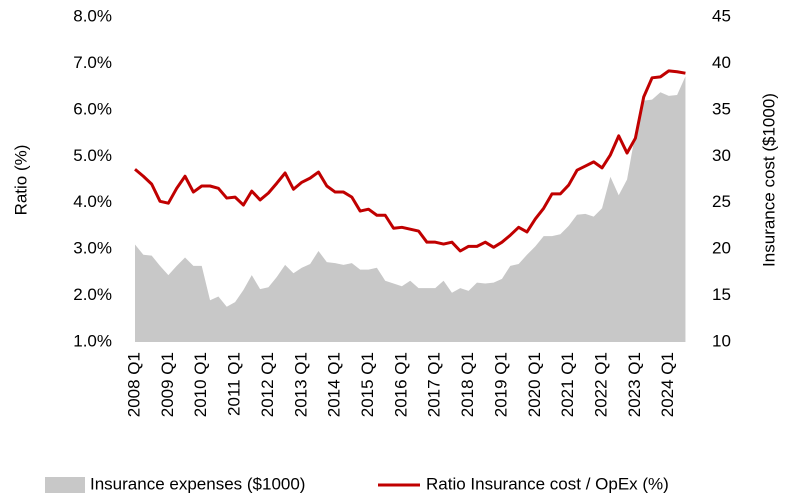 The height and width of the screenshot is (499, 796). I want to click on y-axis-title: Ratio (%), so click(20, 180).